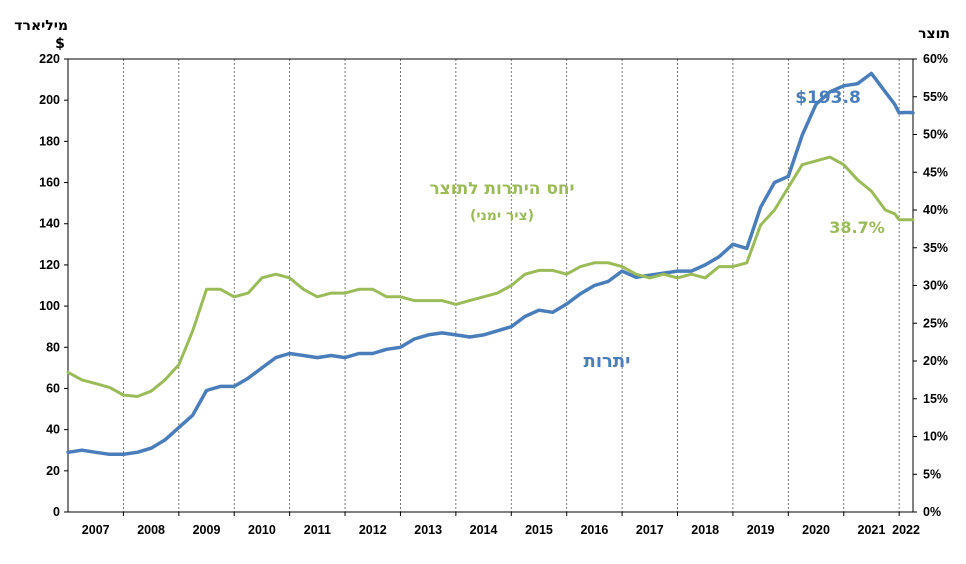 This screenshot has width=966, height=564. What do you see at coordinates (53, 471) in the screenshot?
I see `left-axis-tick-label: 20` at bounding box center [53, 471].